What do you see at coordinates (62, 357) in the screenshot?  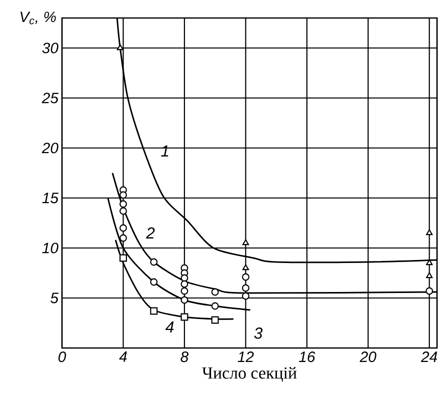 I see `x-tick-label: 0` at bounding box center [62, 357].